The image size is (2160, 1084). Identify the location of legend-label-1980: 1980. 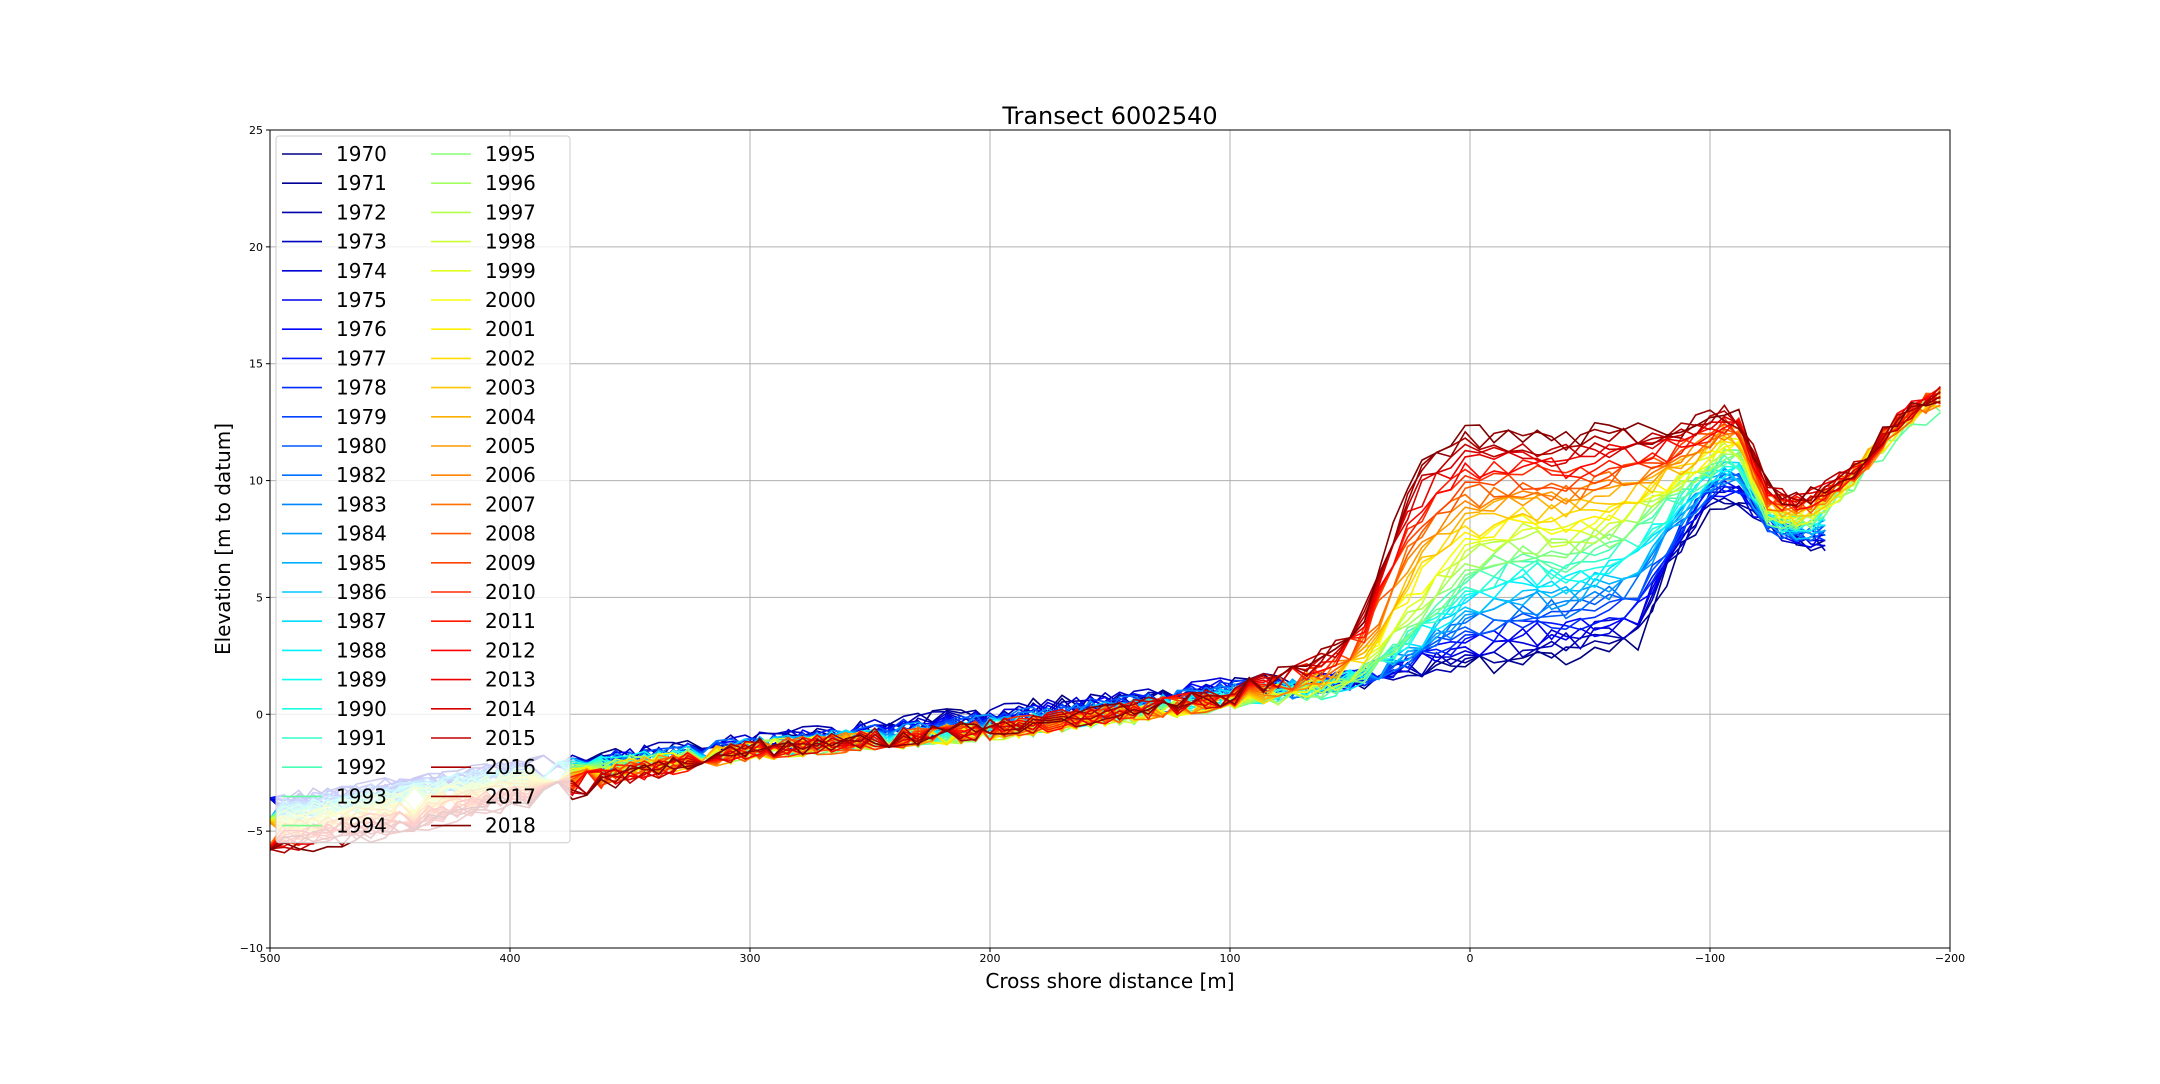
(361, 446).